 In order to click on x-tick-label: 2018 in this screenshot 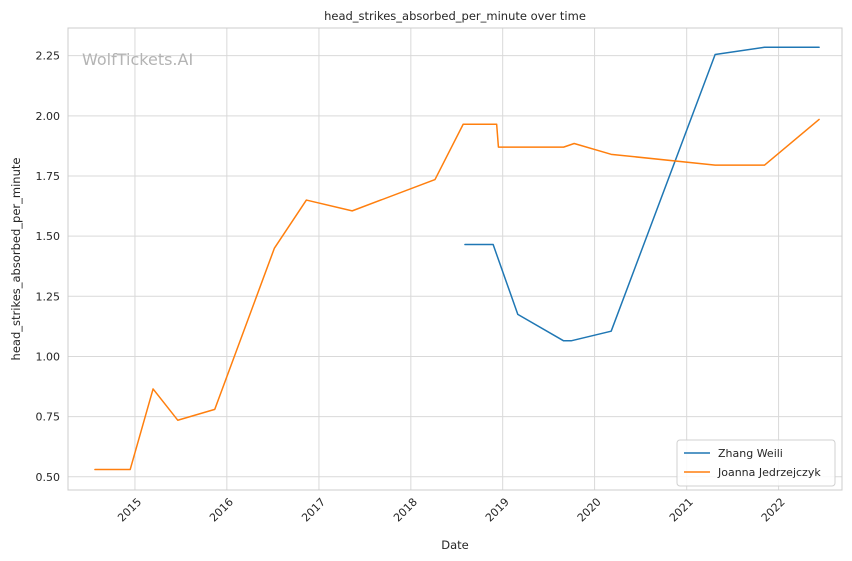, I will do `click(405, 510)`.